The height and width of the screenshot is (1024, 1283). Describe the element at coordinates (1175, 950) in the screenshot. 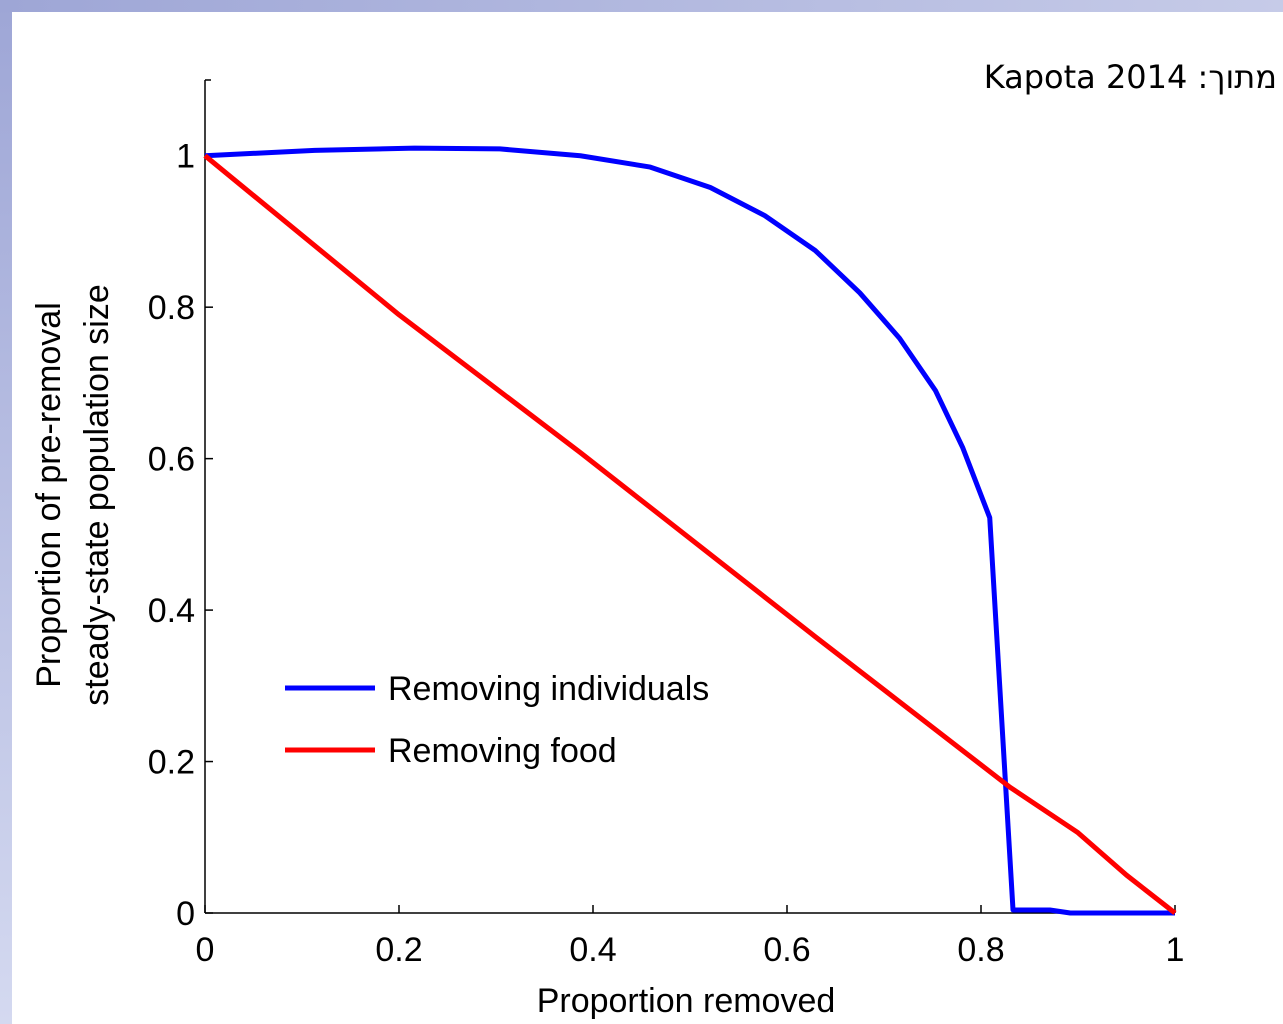

I see `x-tick-label: 1` at that location.